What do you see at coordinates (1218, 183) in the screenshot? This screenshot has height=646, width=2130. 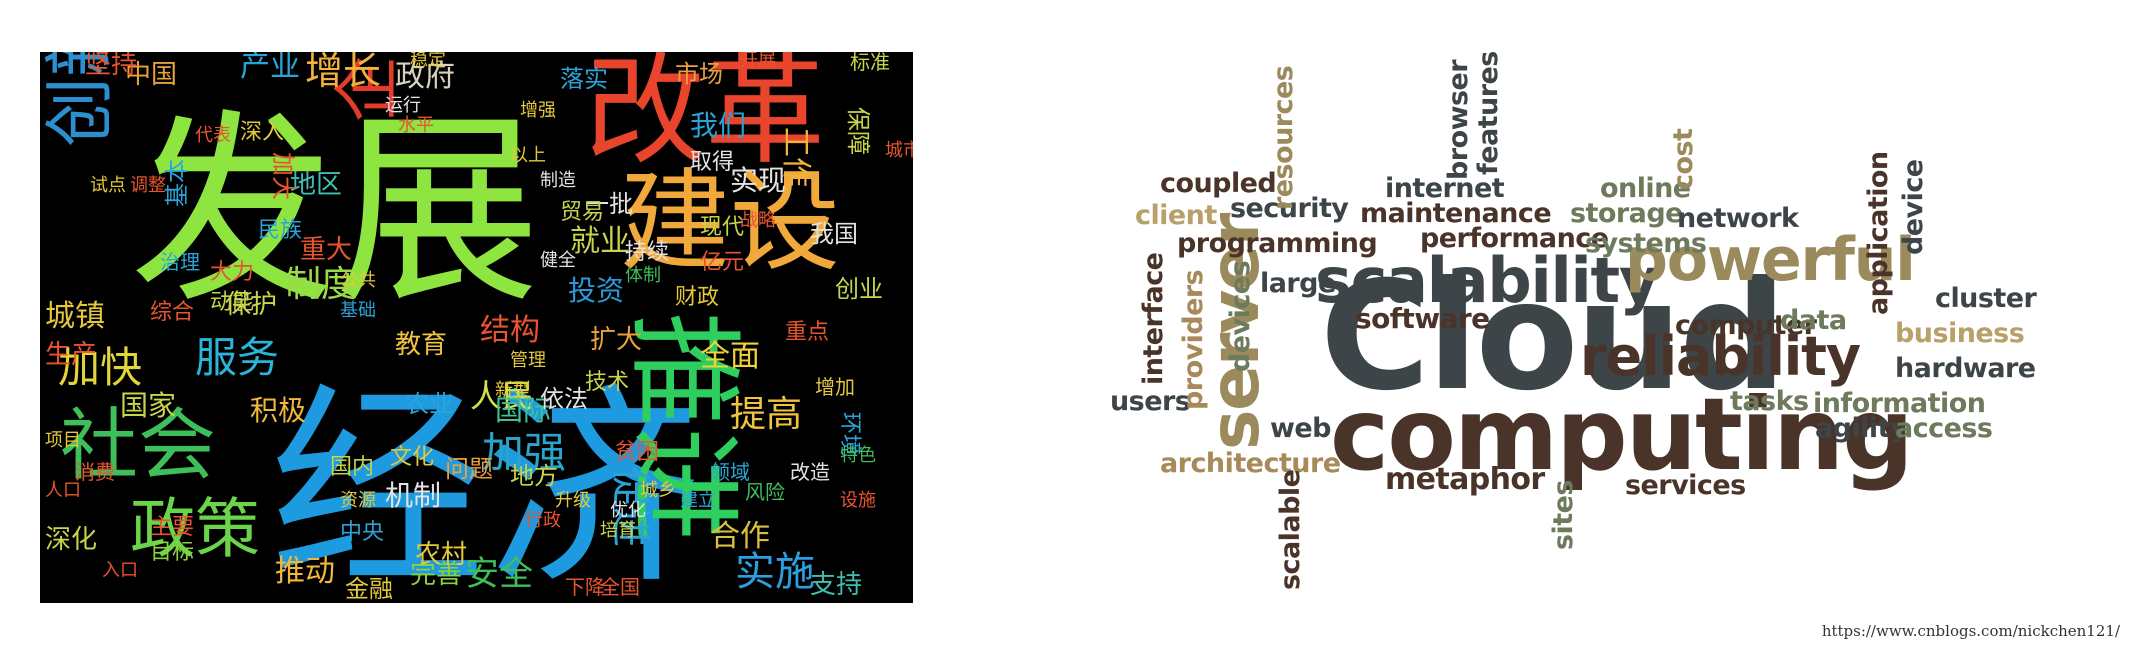 I see `en-word: coupled` at bounding box center [1218, 183].